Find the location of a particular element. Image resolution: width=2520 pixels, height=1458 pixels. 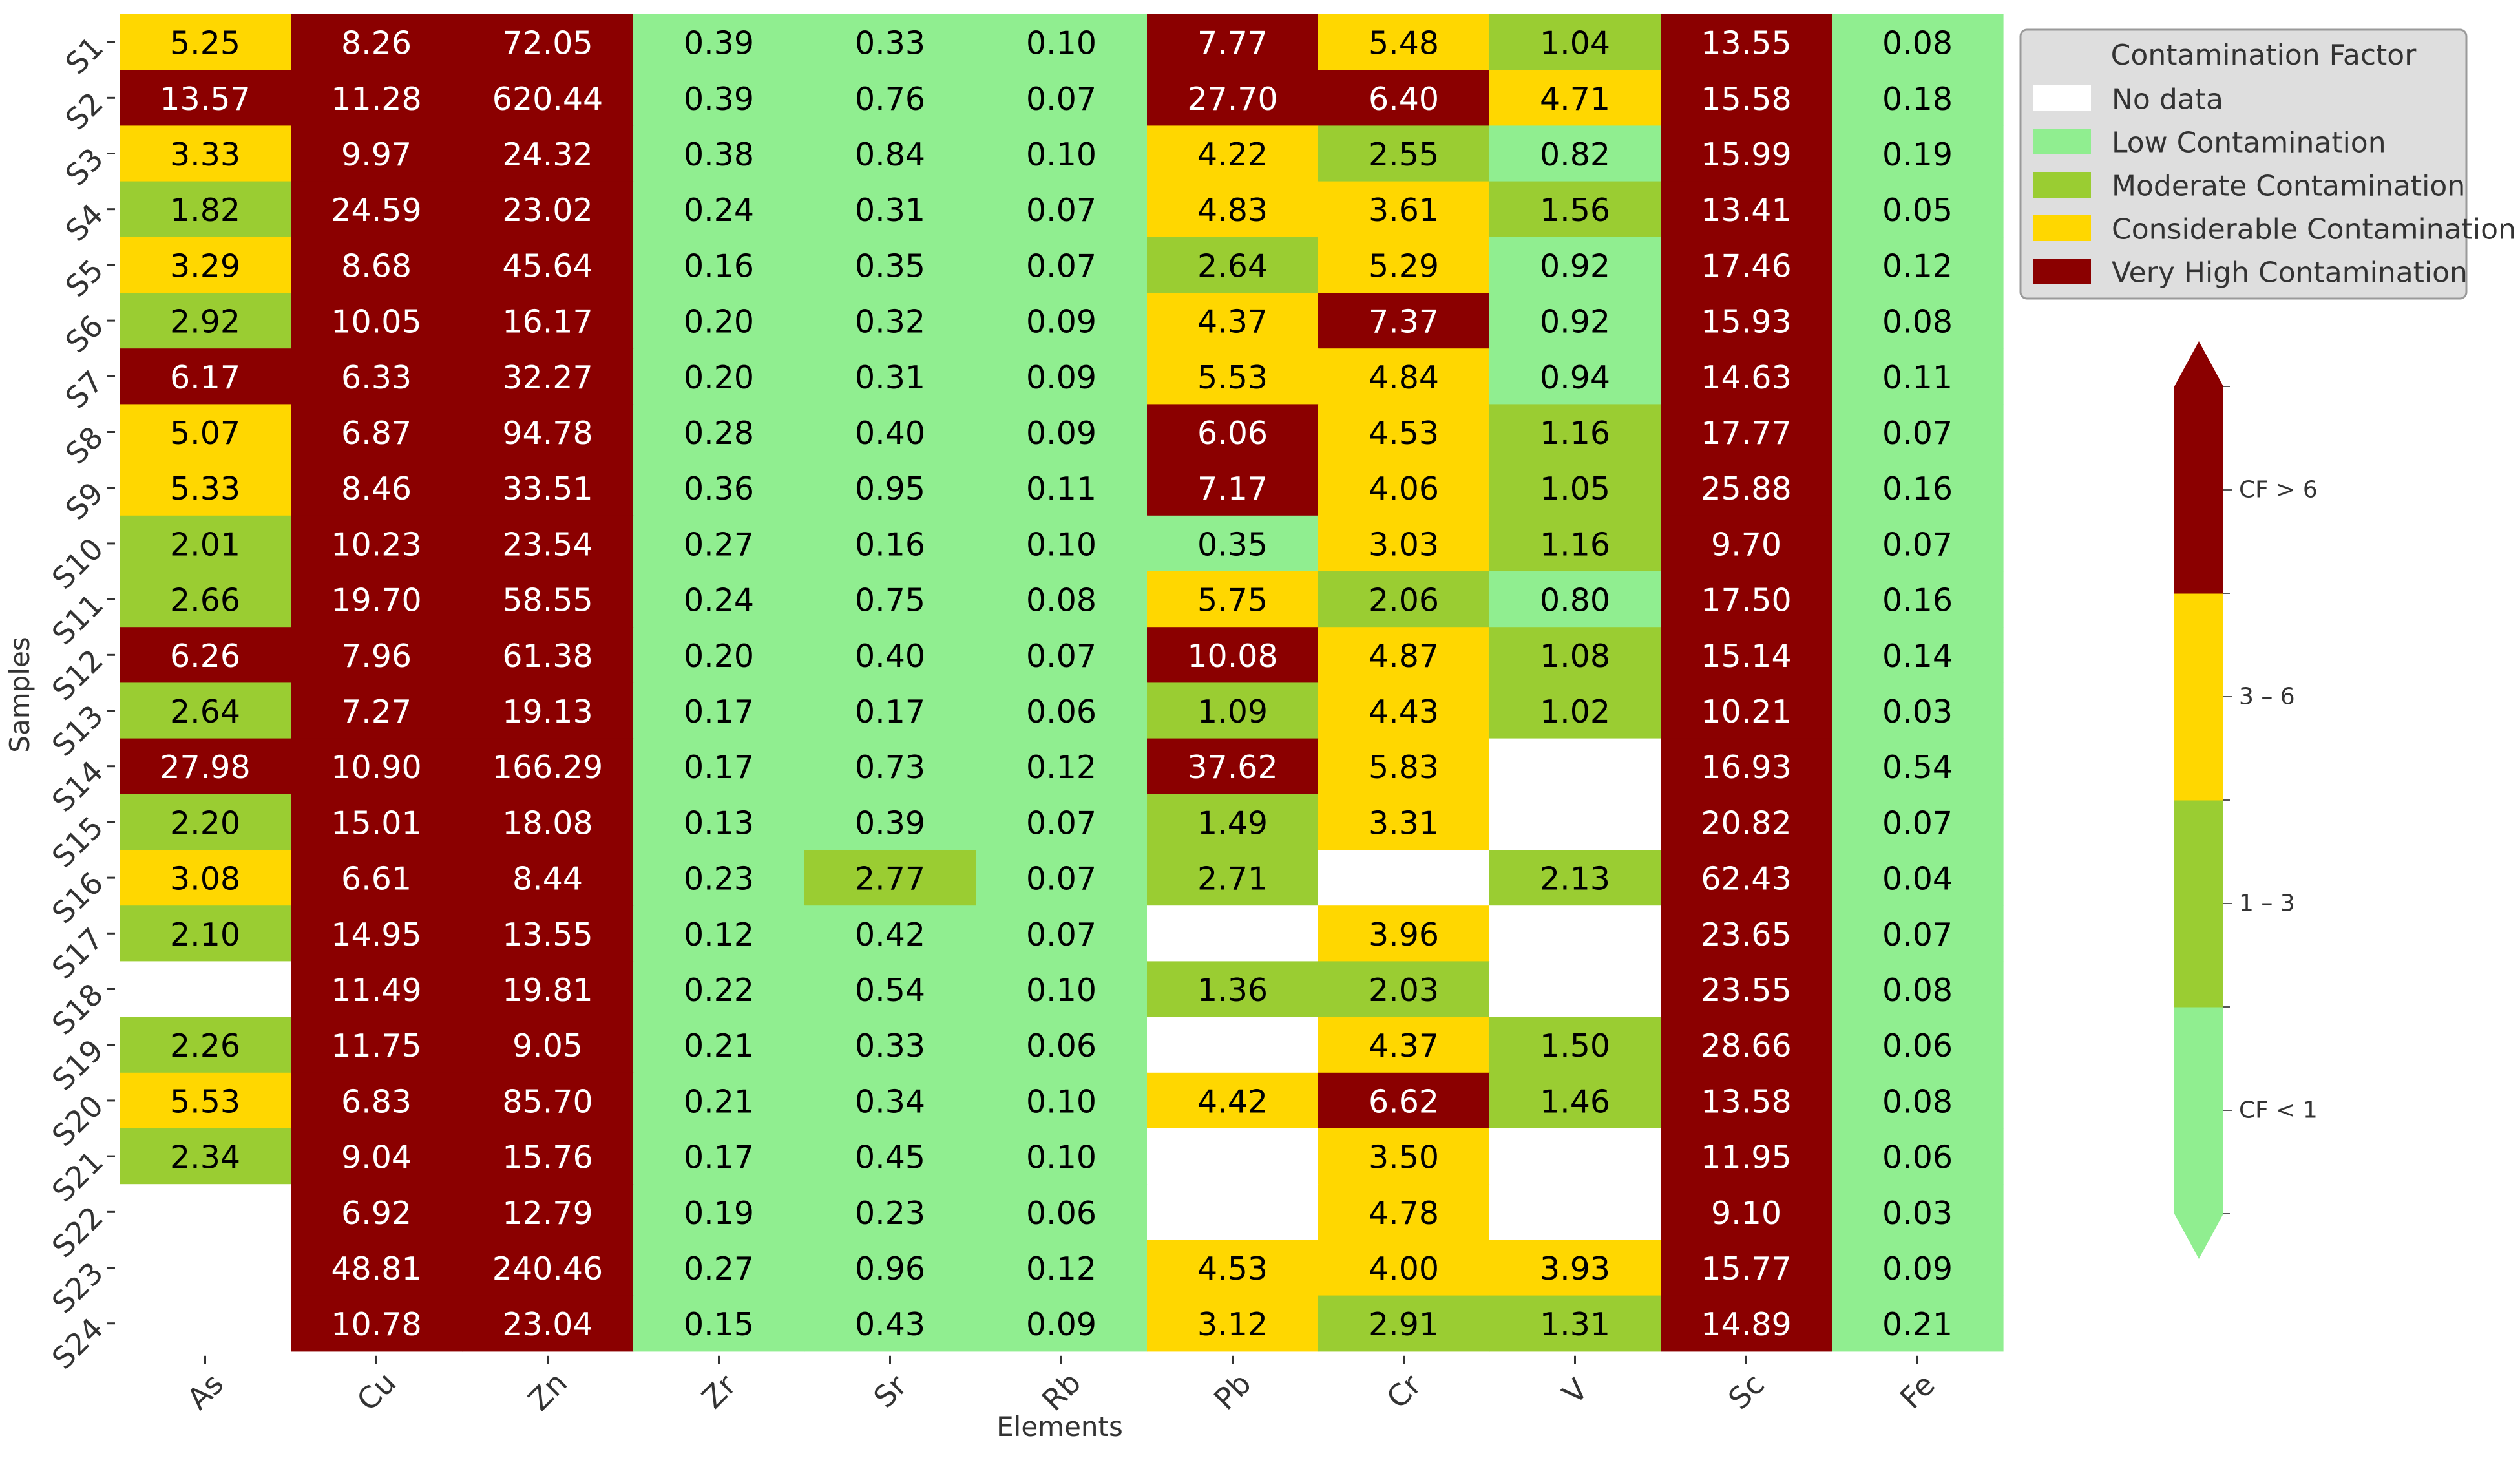

cell-value-label: 6.92 is located at coordinates (377, 1213).